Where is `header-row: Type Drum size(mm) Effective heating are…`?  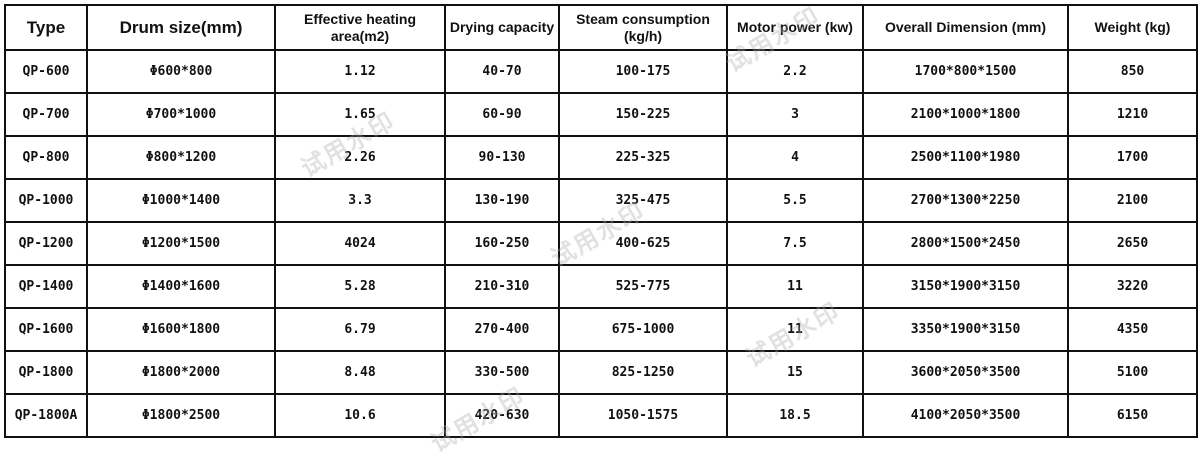
header-row: Type Drum size(mm) Effective heating are… is located at coordinates (601, 27).